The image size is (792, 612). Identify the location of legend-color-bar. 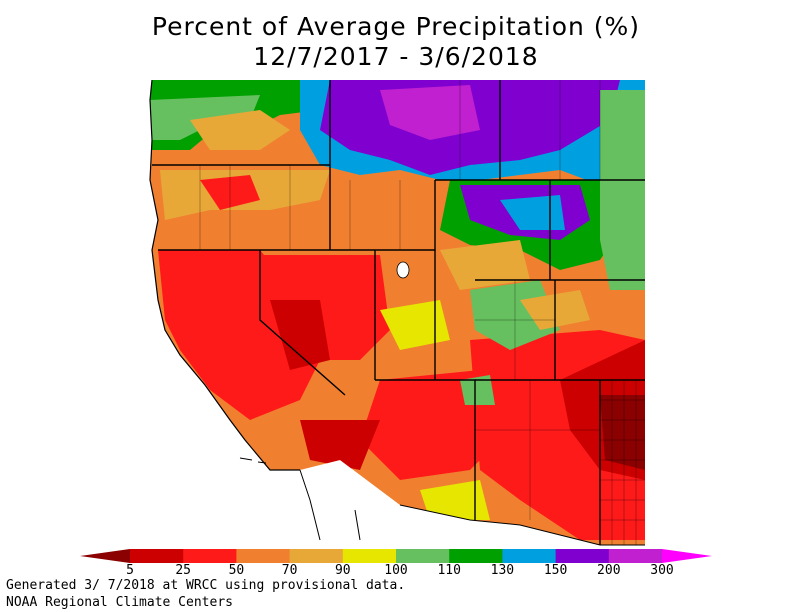
(396, 556).